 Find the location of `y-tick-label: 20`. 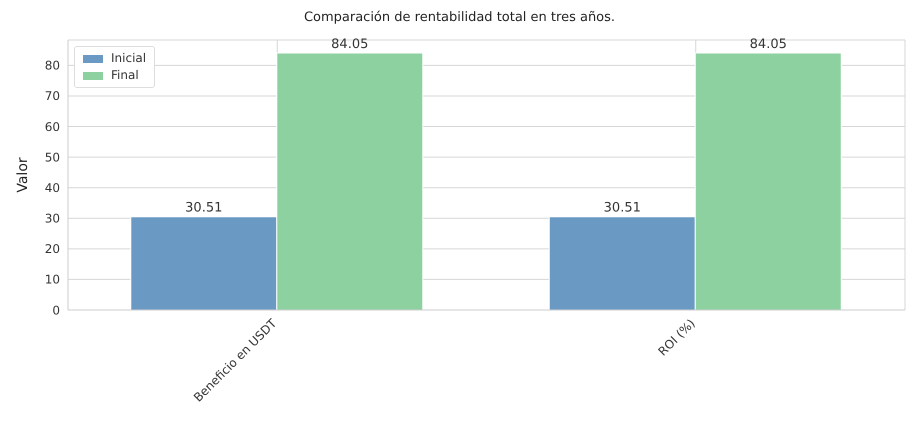

y-tick-label: 20 is located at coordinates (52, 249).